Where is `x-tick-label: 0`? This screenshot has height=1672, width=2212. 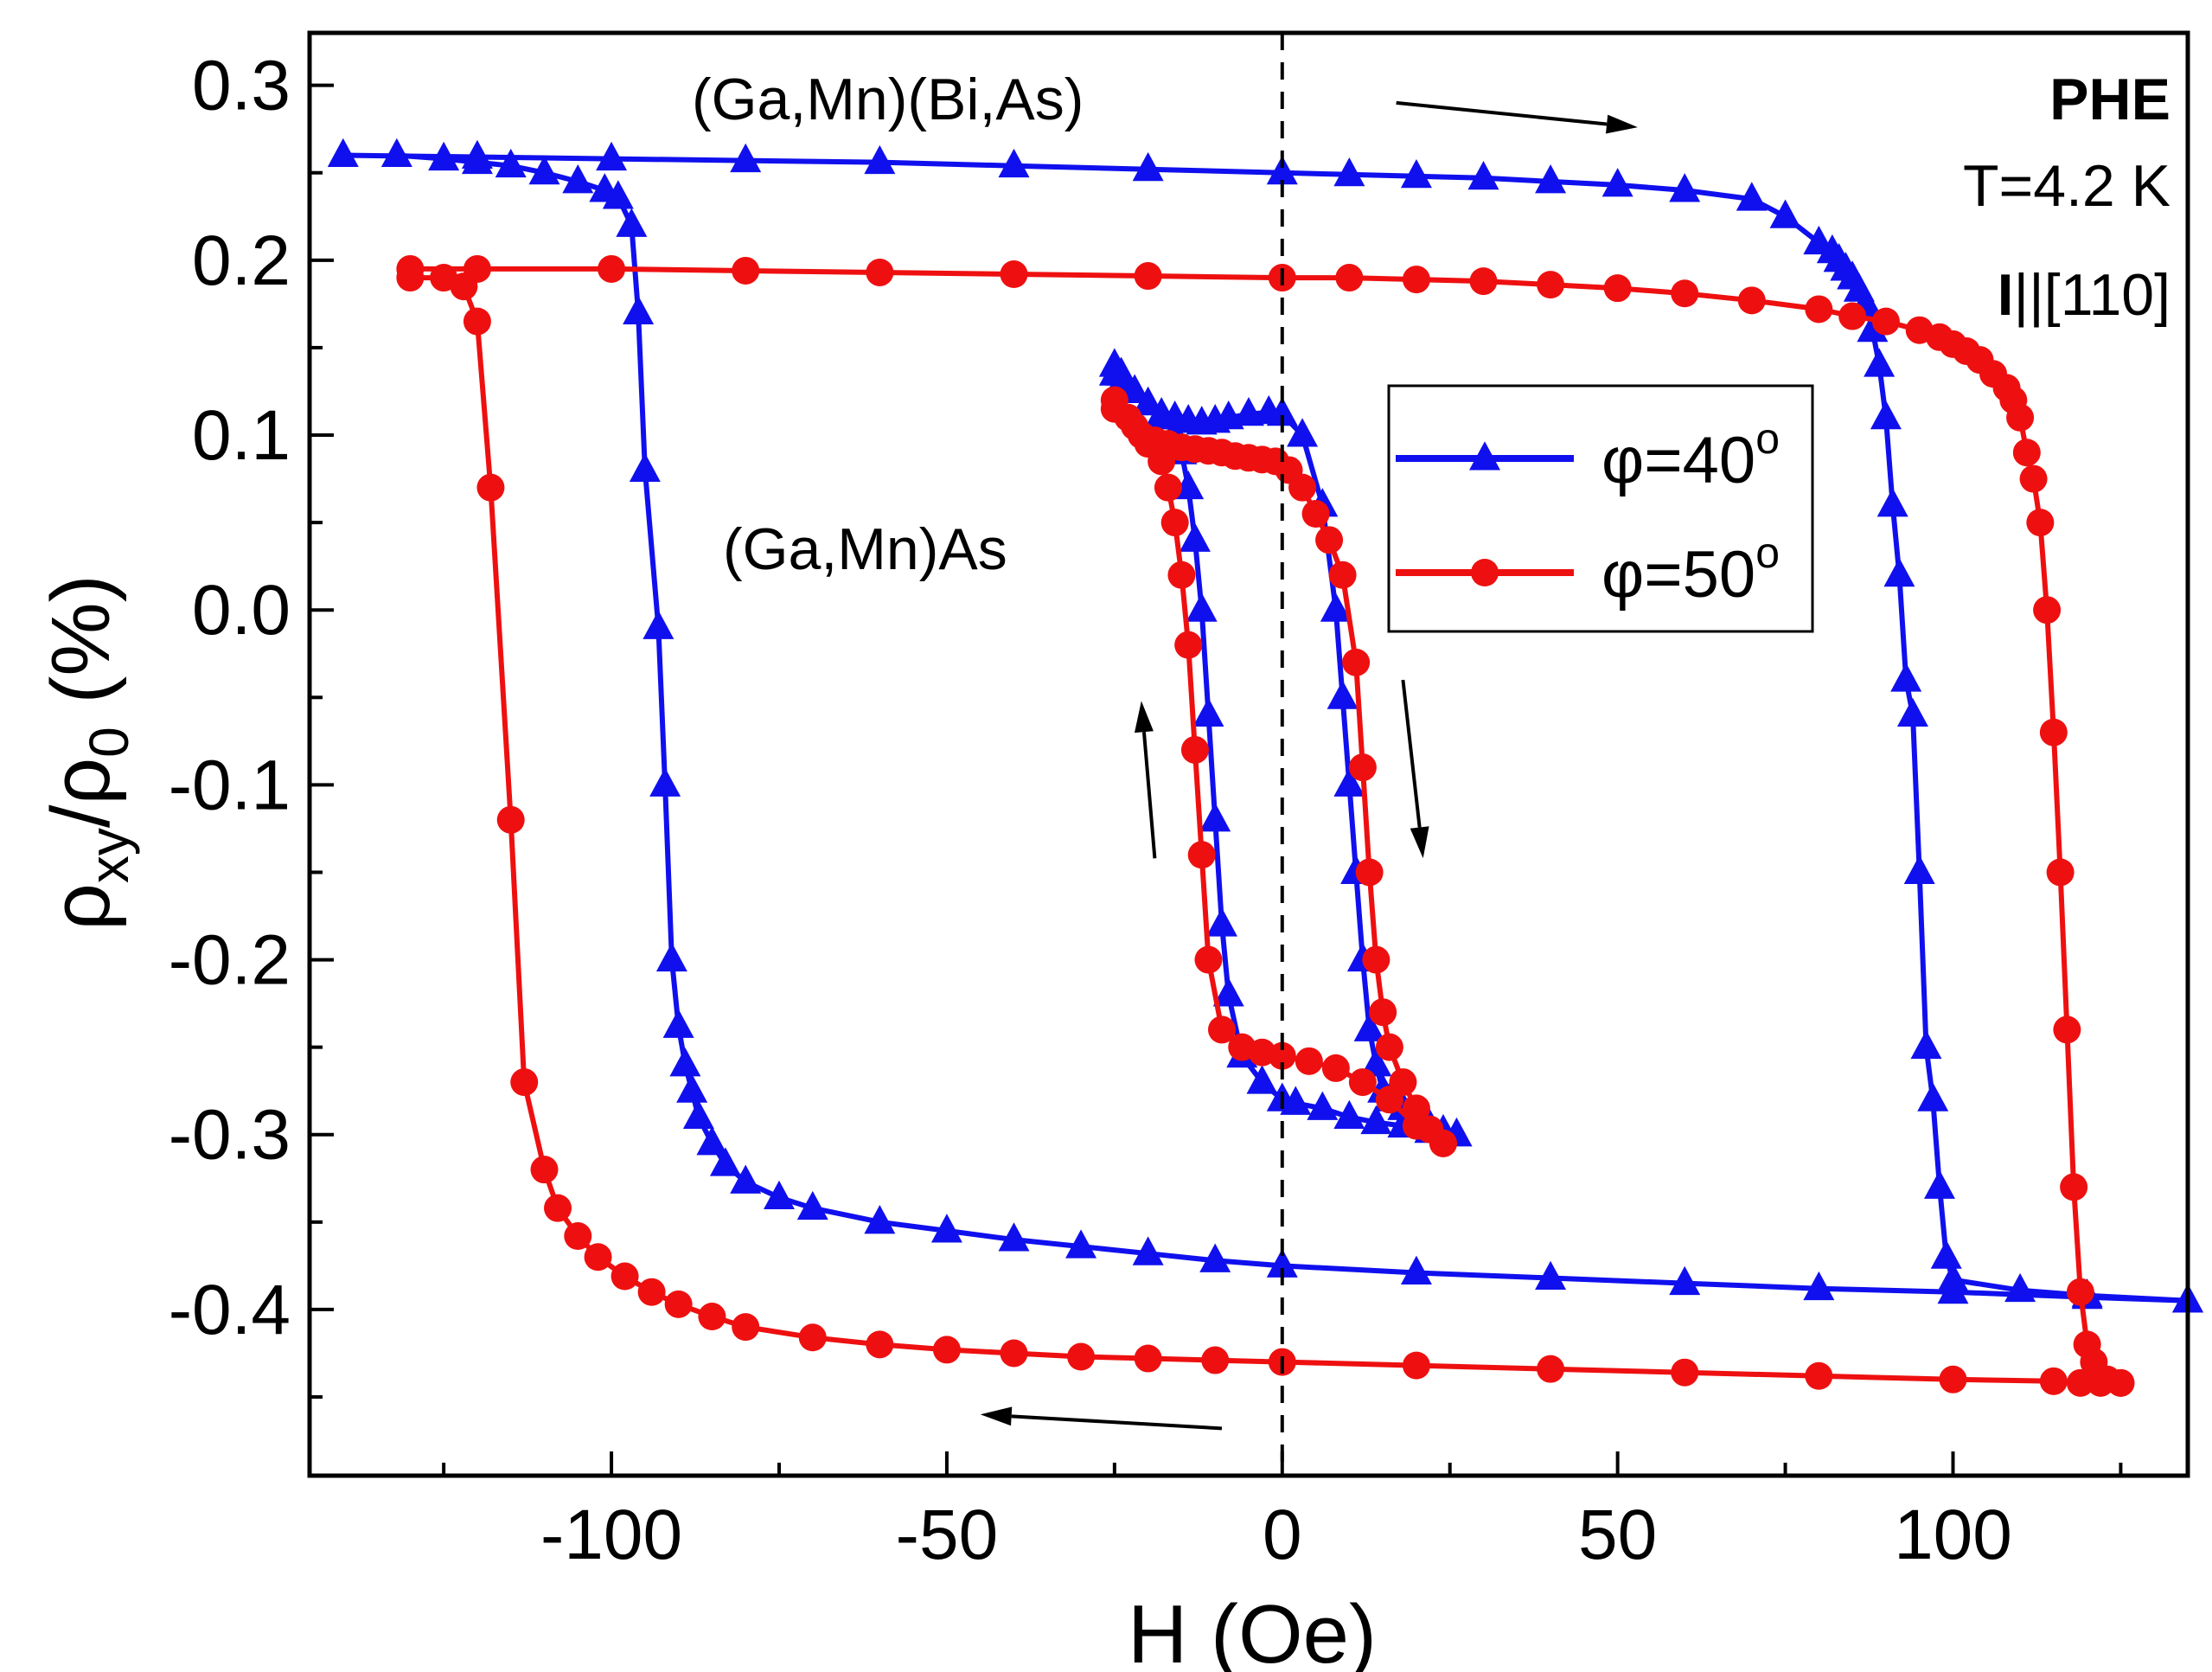
x-tick-label: 0 is located at coordinates (1282, 1535).